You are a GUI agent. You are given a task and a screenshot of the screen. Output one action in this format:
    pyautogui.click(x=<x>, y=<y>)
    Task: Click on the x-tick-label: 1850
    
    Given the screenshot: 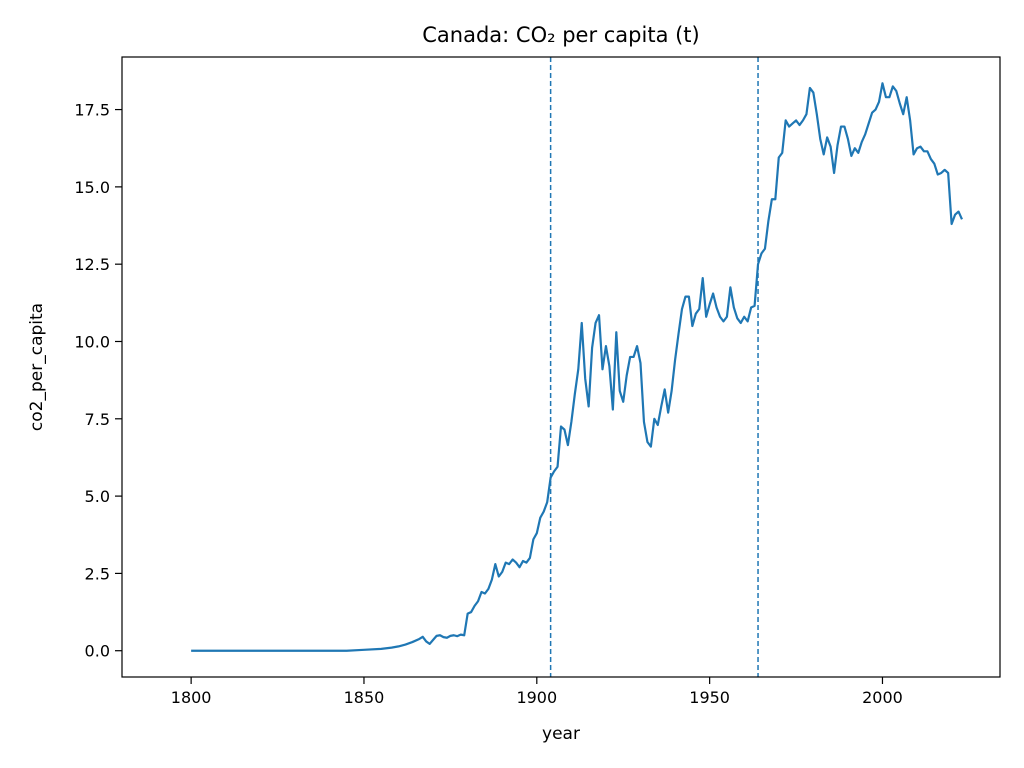 What is the action you would take?
    pyautogui.click(x=364, y=697)
    